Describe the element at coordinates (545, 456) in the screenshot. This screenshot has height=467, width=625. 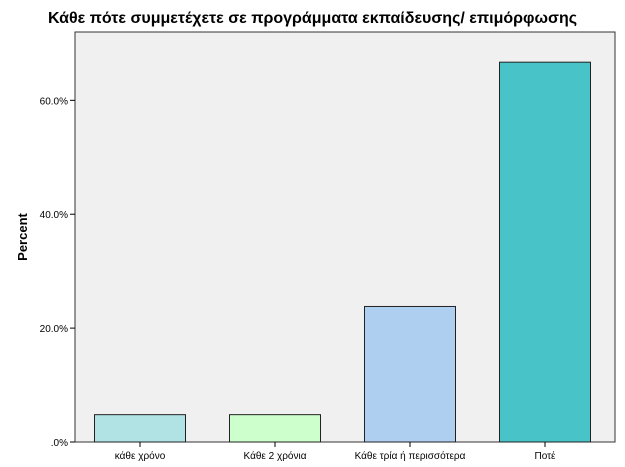
I see `x-tick-label: Ποτέ` at that location.